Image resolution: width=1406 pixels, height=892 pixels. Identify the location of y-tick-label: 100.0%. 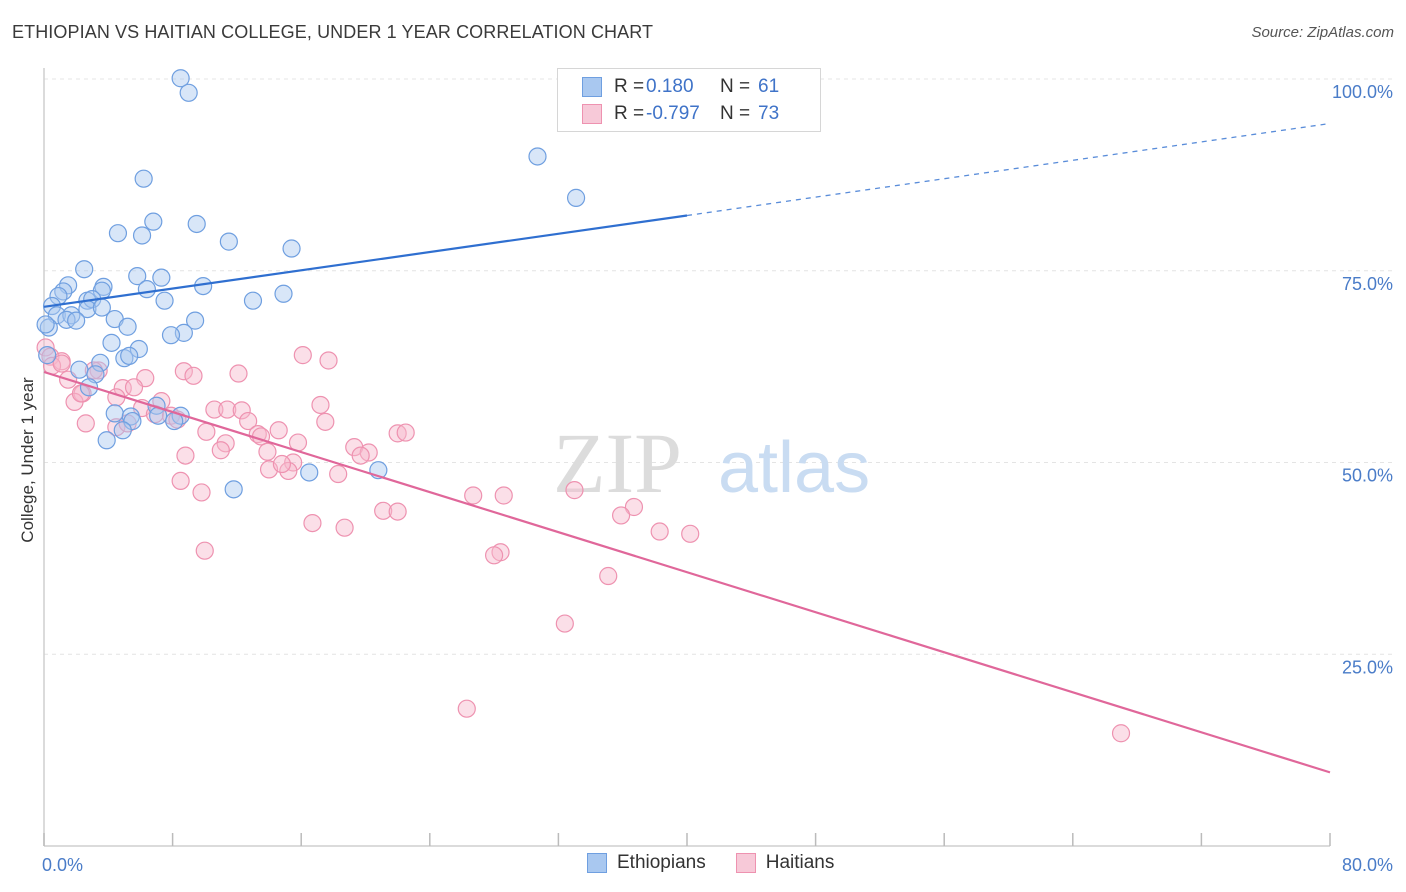
(1362, 92).